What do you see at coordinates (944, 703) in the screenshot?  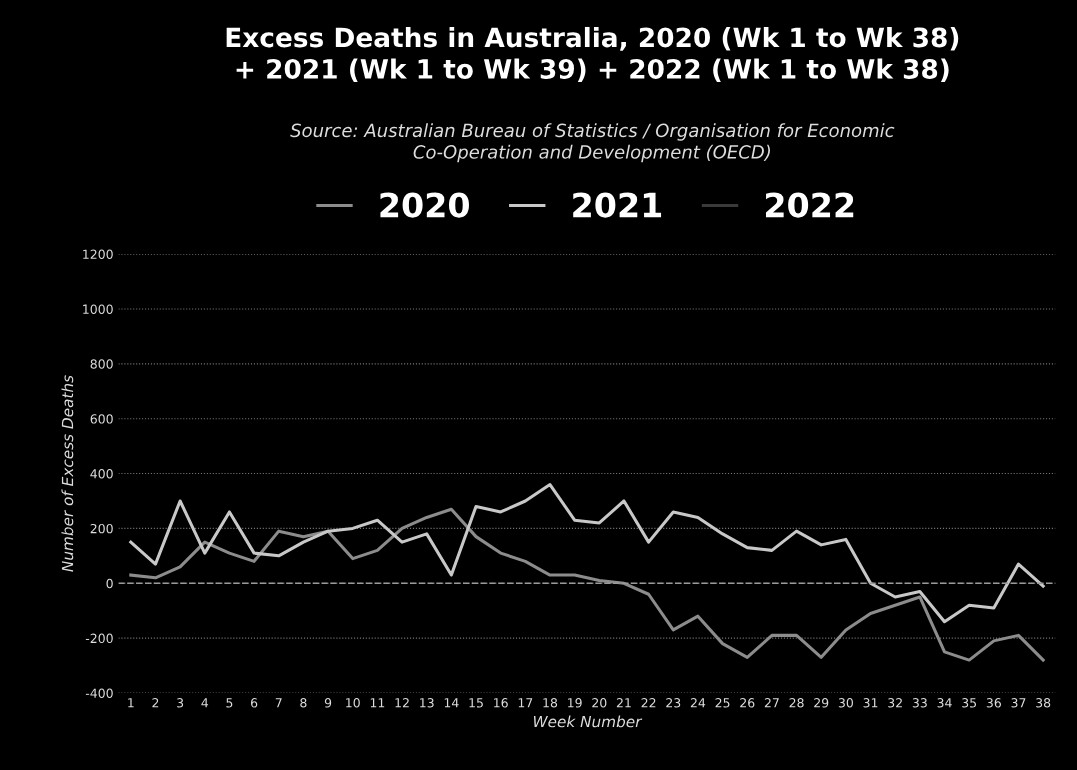 I see `x-tick-label: 34` at bounding box center [944, 703].